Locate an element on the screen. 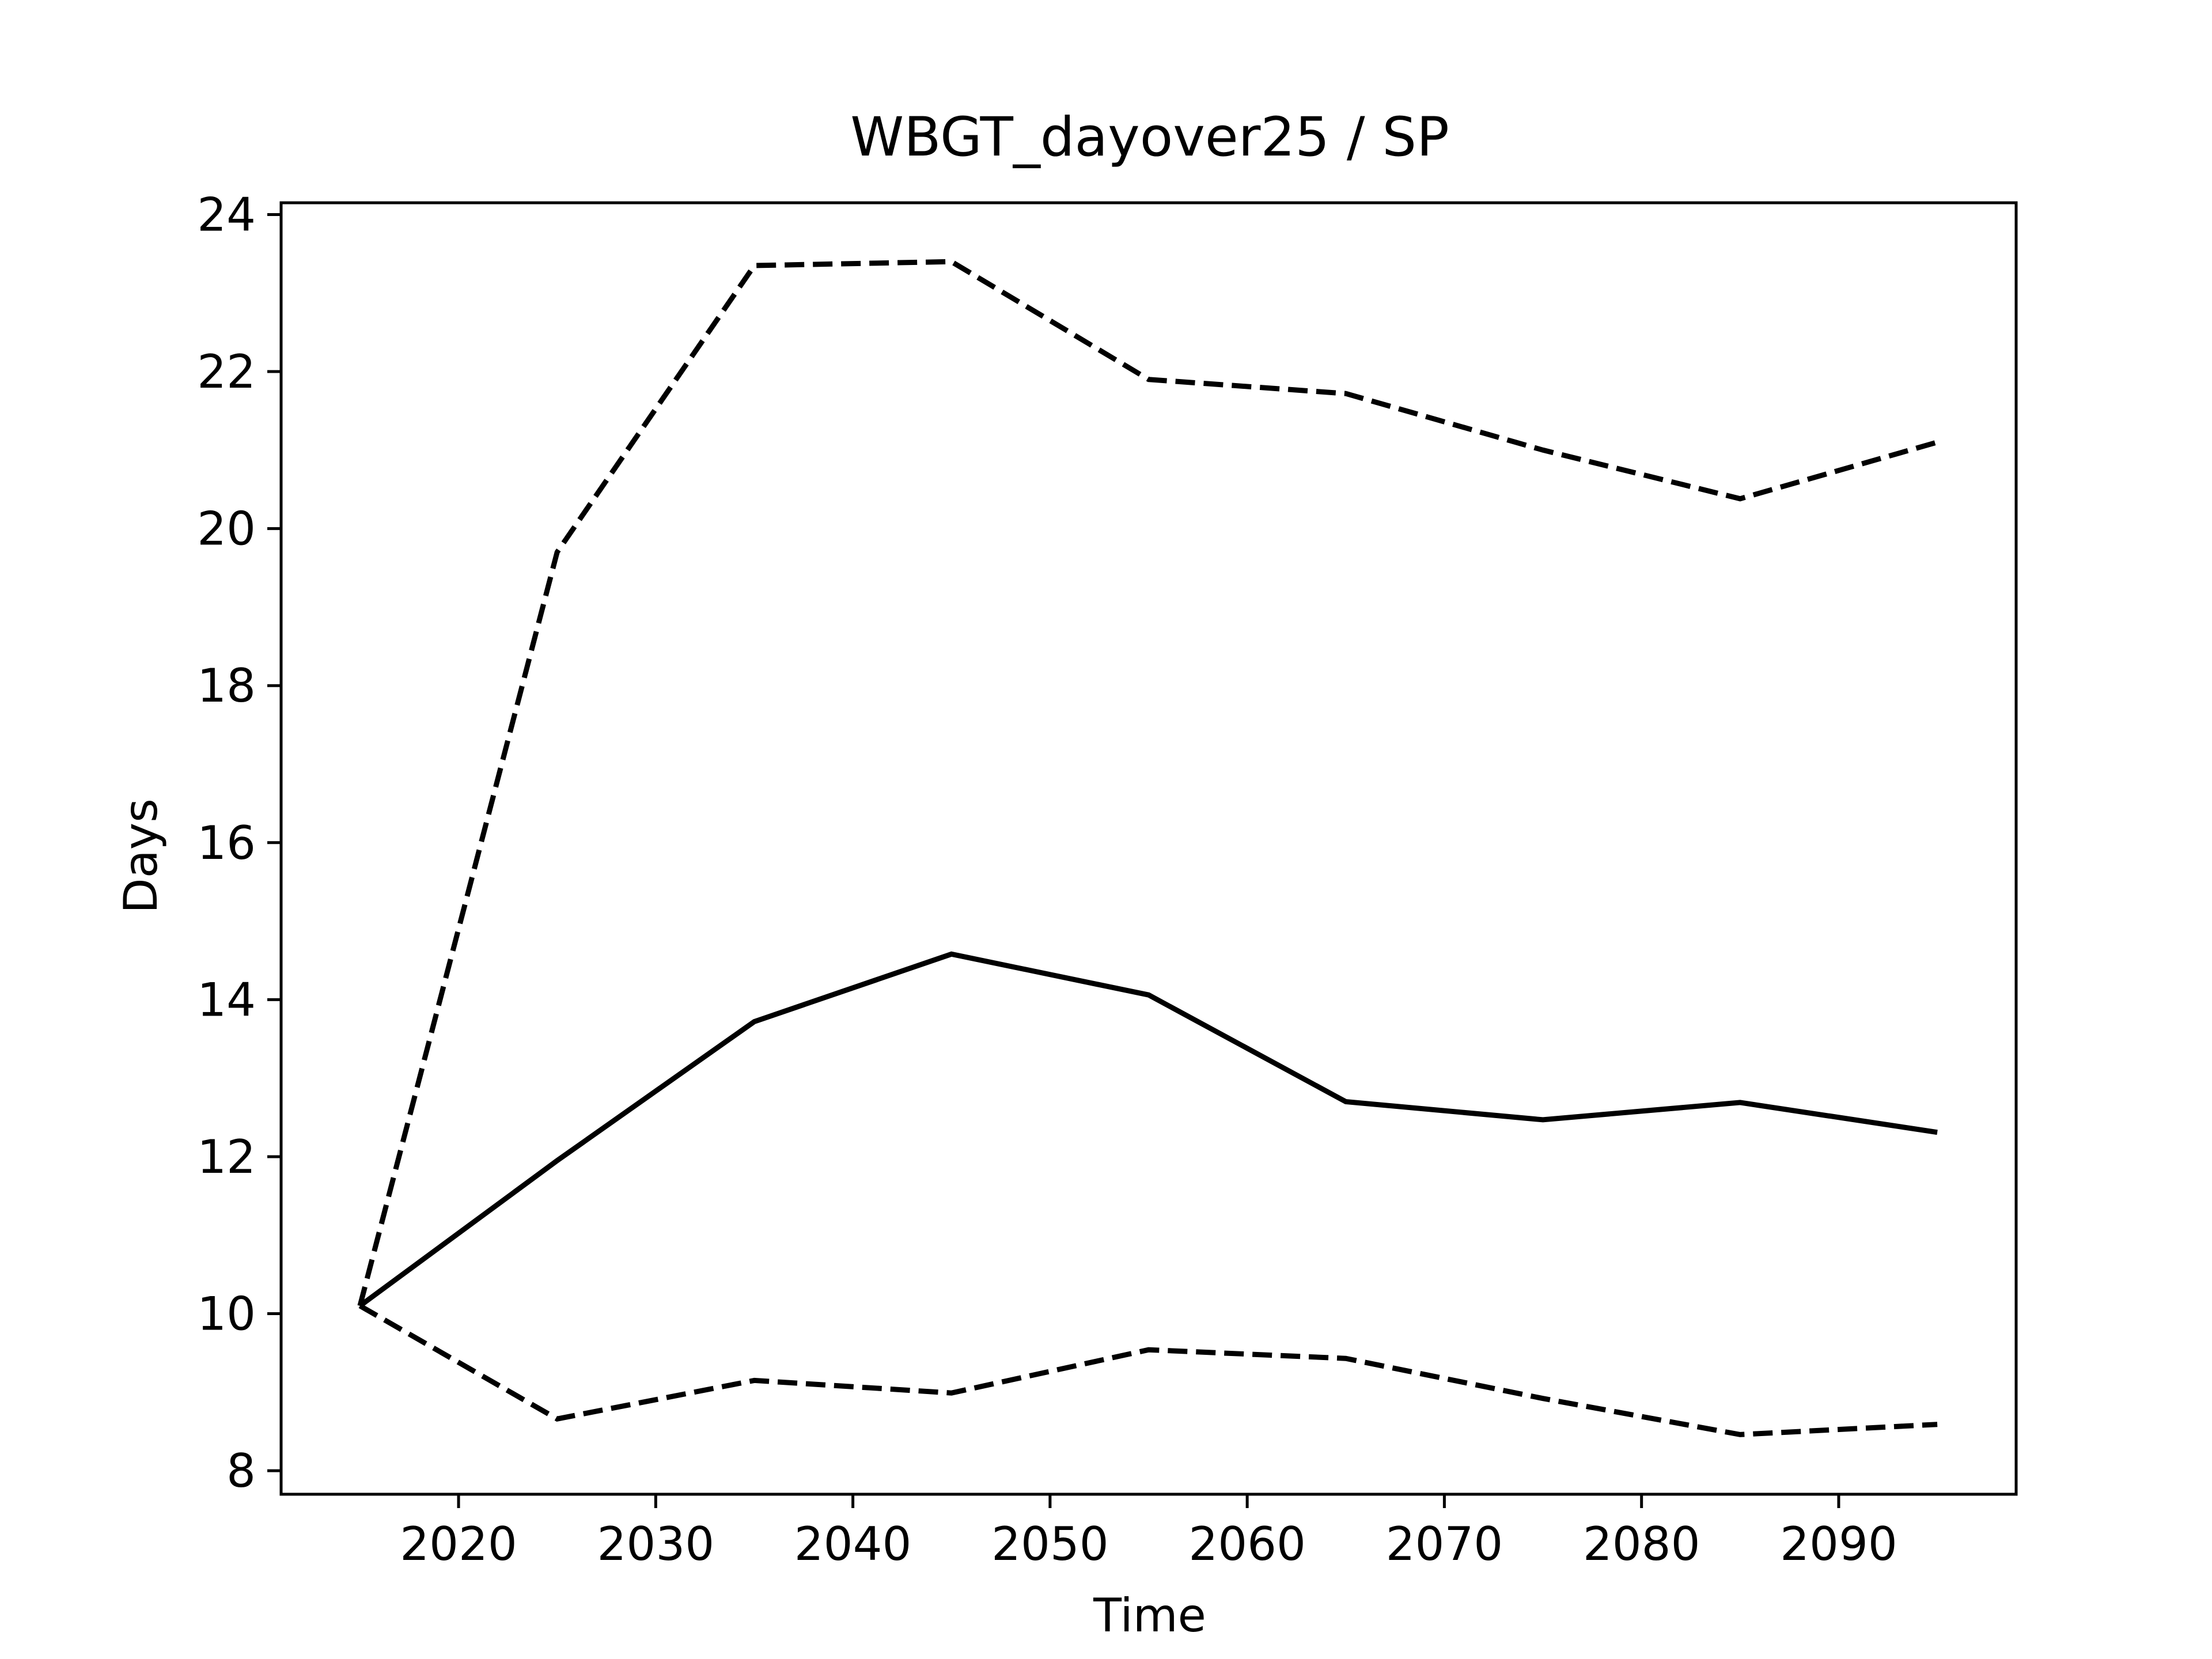  y-axis-label: Days is located at coordinates (141, 856).